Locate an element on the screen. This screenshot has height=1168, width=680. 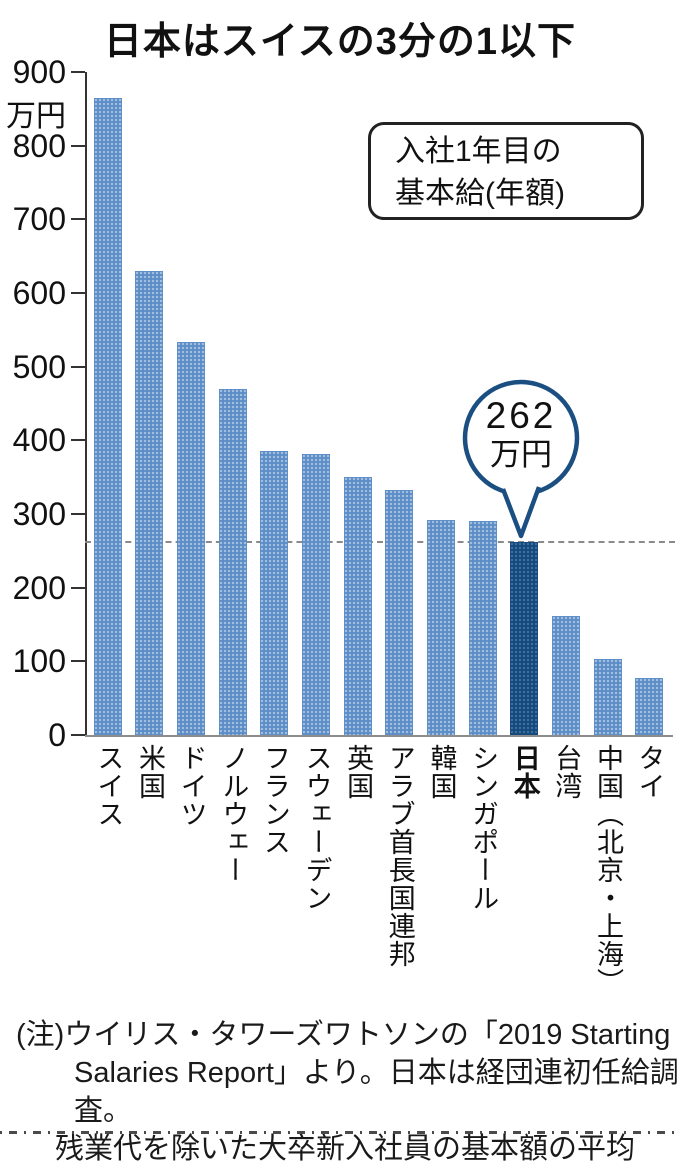
x-label-slot: 米国 is located at coordinates (150, 772).